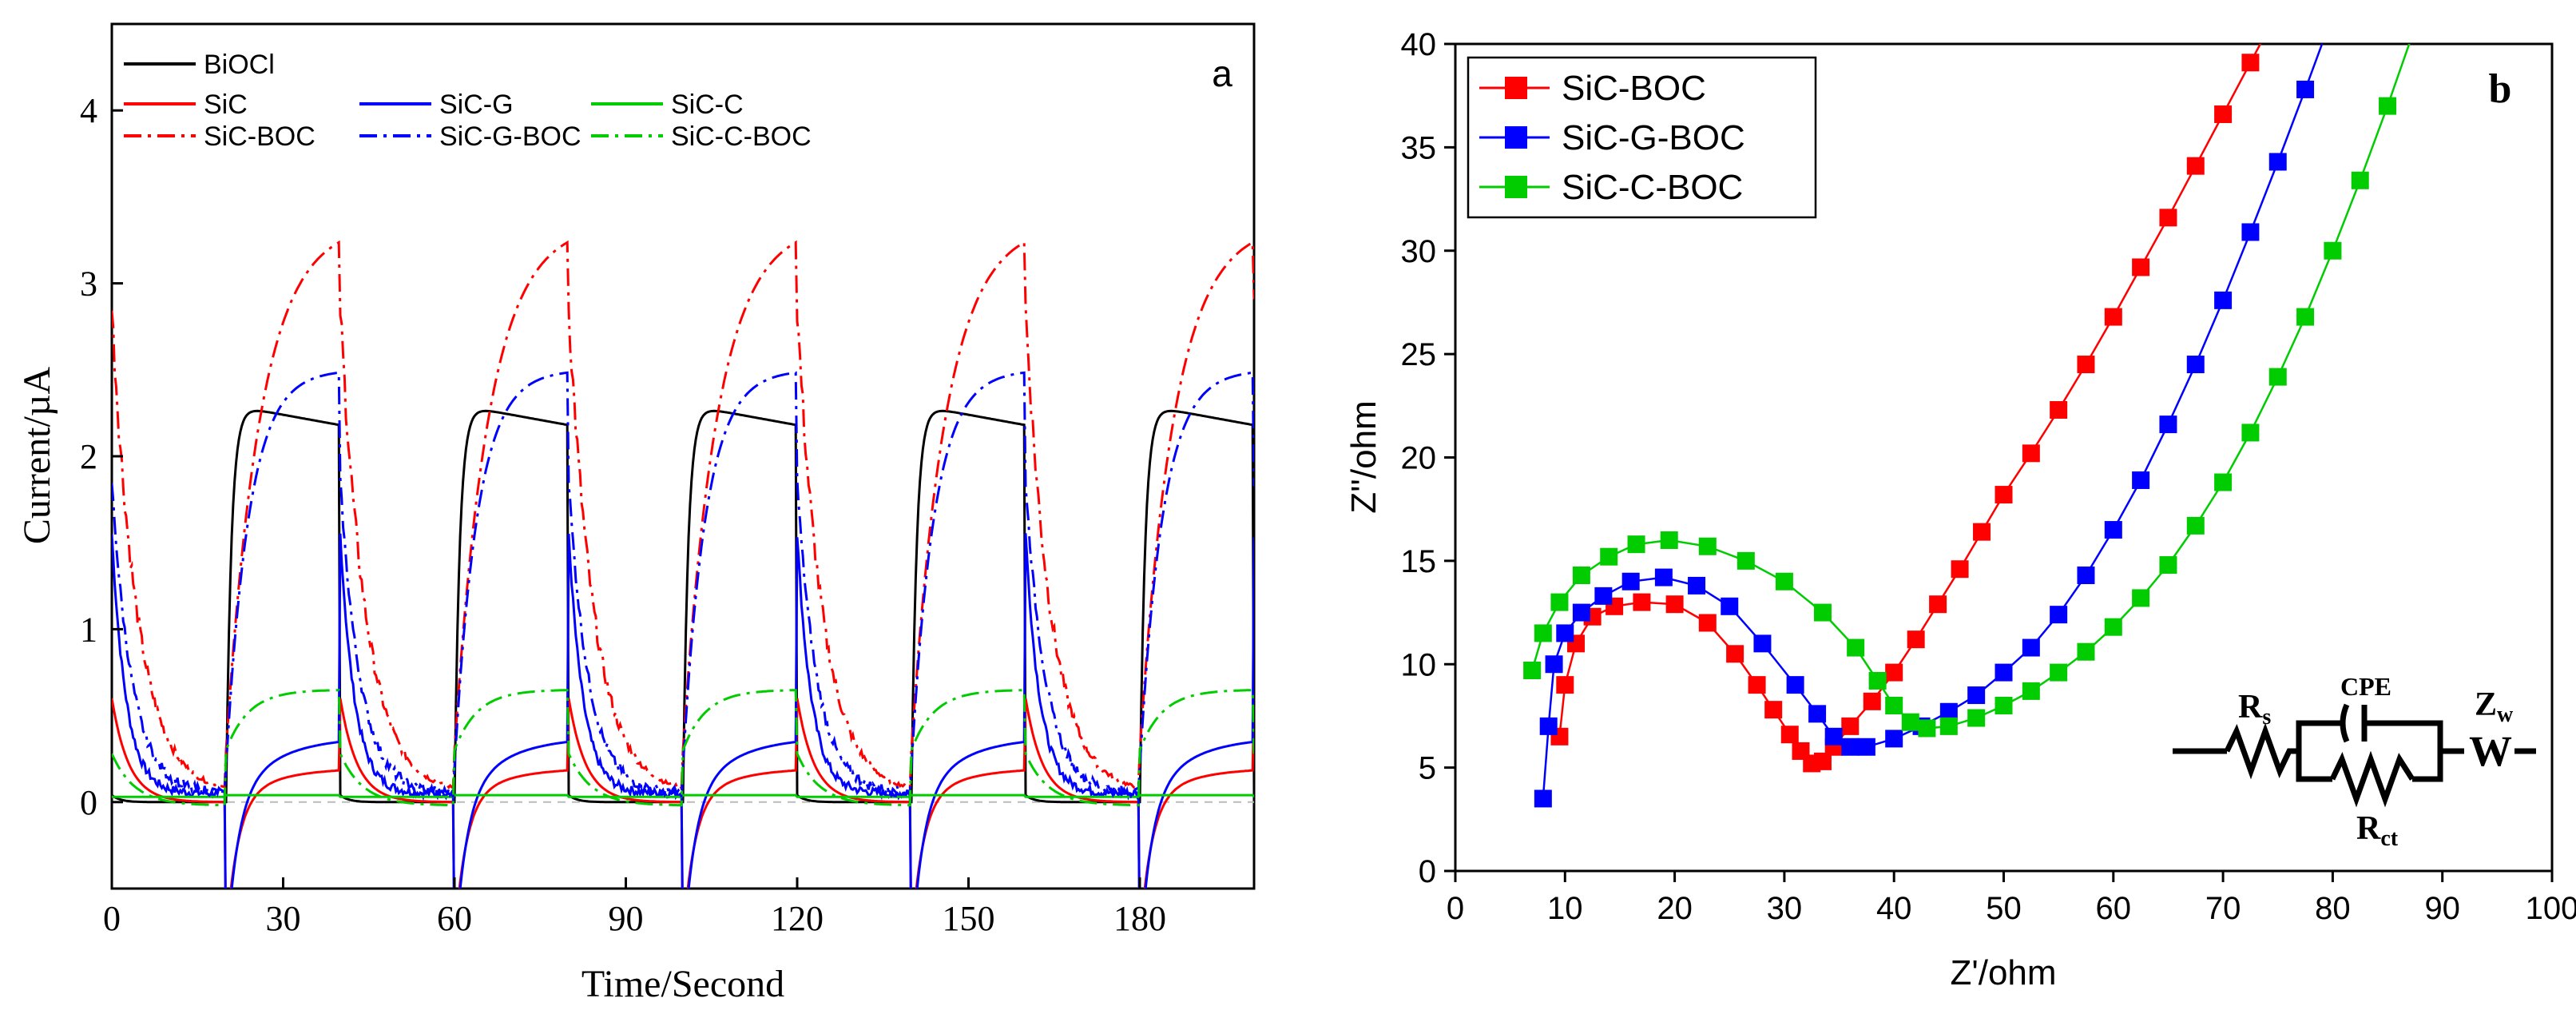 Image resolution: width=2576 pixels, height=1018 pixels. I want to click on x-tick-label: 40, so click(1894, 909).